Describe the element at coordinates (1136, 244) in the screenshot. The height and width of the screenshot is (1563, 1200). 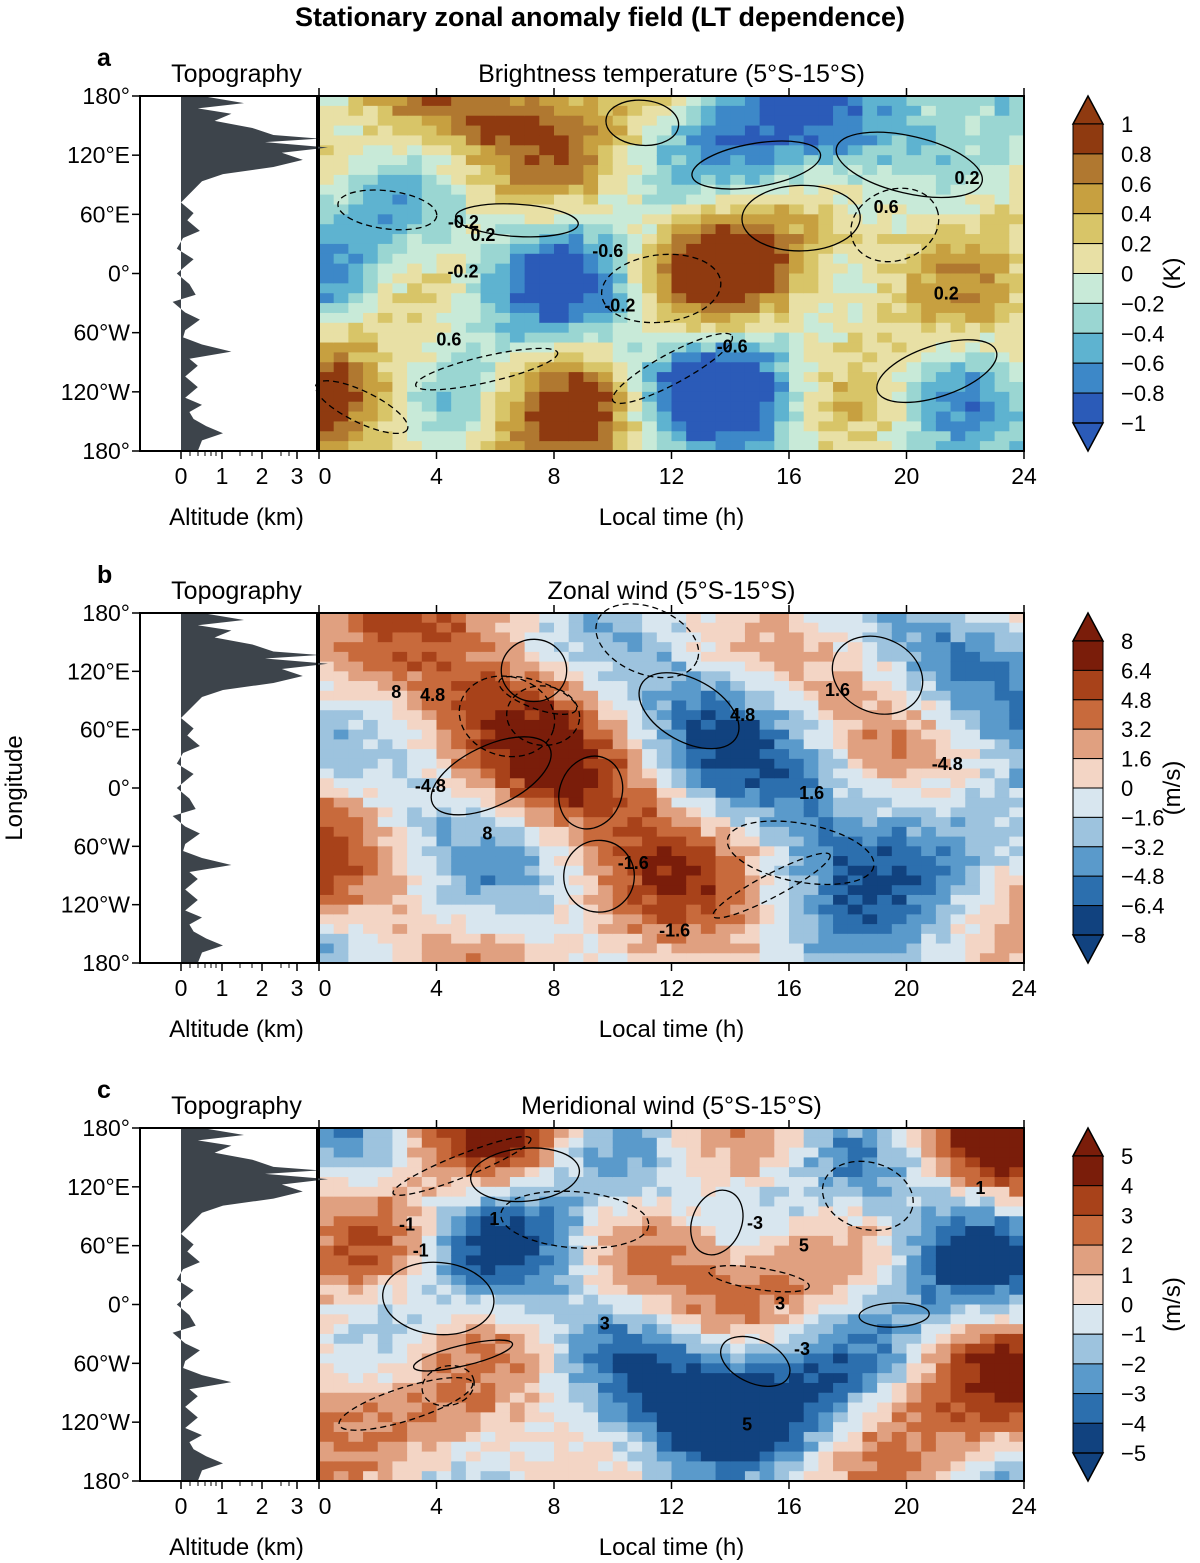
I see `colorbar-tick-label: 0.2` at that location.